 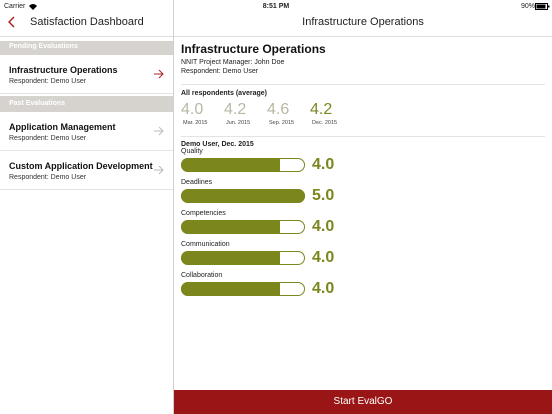 What do you see at coordinates (233, 62) in the screenshot?
I see `manager: NNIT Project Manager: John Doe` at bounding box center [233, 62].